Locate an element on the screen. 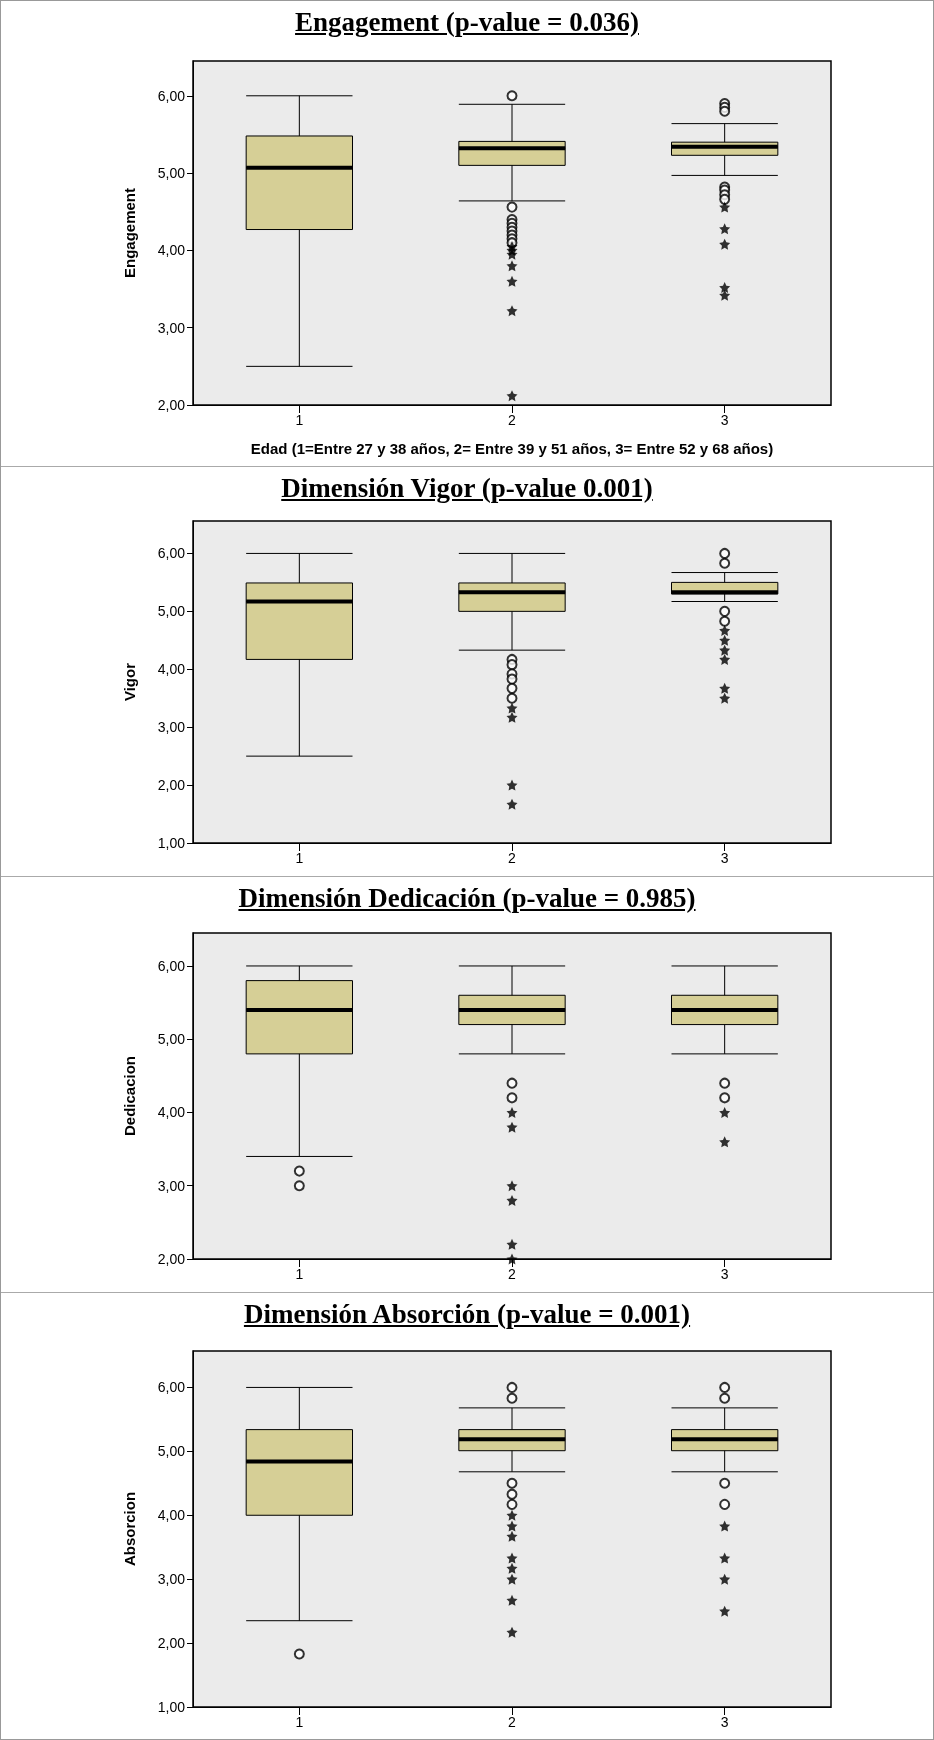 Image resolution: width=934 pixels, height=1740 pixels. y-axis-title: Vigor is located at coordinates (129, 682).